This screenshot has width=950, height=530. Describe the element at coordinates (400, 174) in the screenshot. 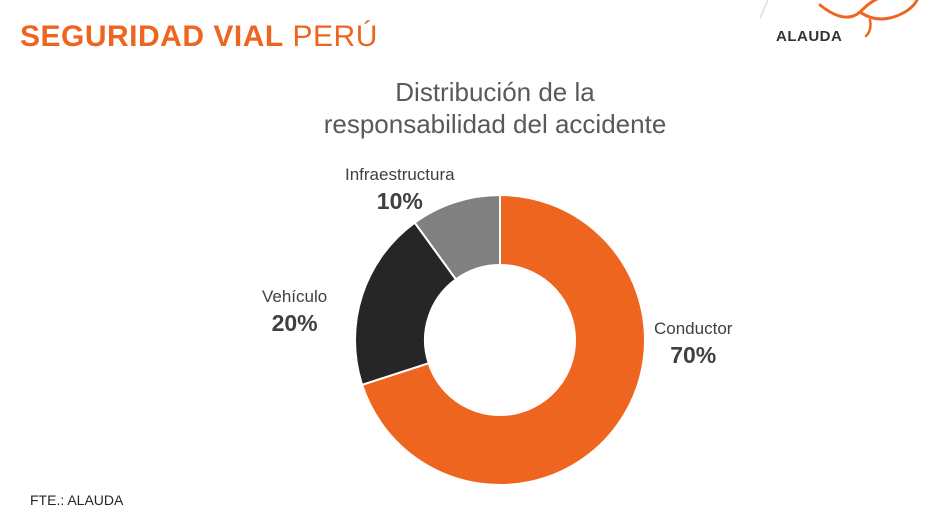

I see `slice-name-infraestructura: Infraestructura` at that location.